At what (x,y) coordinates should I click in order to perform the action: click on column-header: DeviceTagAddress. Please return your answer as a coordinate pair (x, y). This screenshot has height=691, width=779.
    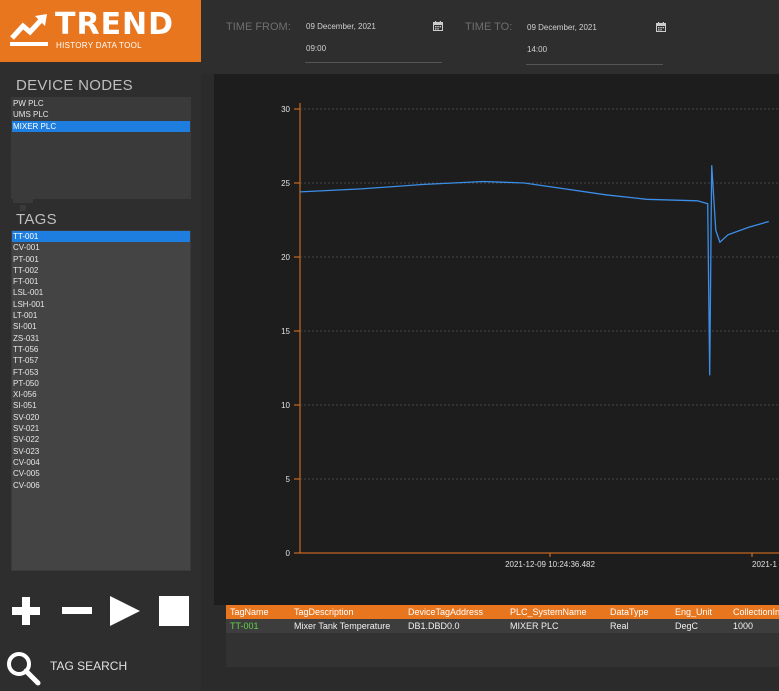
    Looking at the image, I should click on (446, 612).